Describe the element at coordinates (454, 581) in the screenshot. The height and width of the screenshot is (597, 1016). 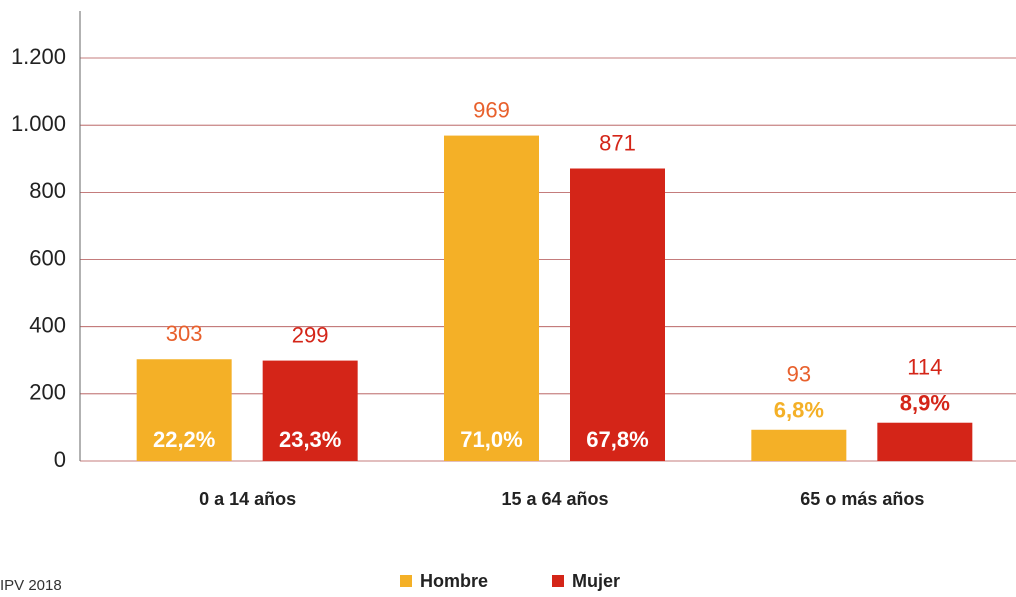
I see `legend-label: Hombre` at that location.